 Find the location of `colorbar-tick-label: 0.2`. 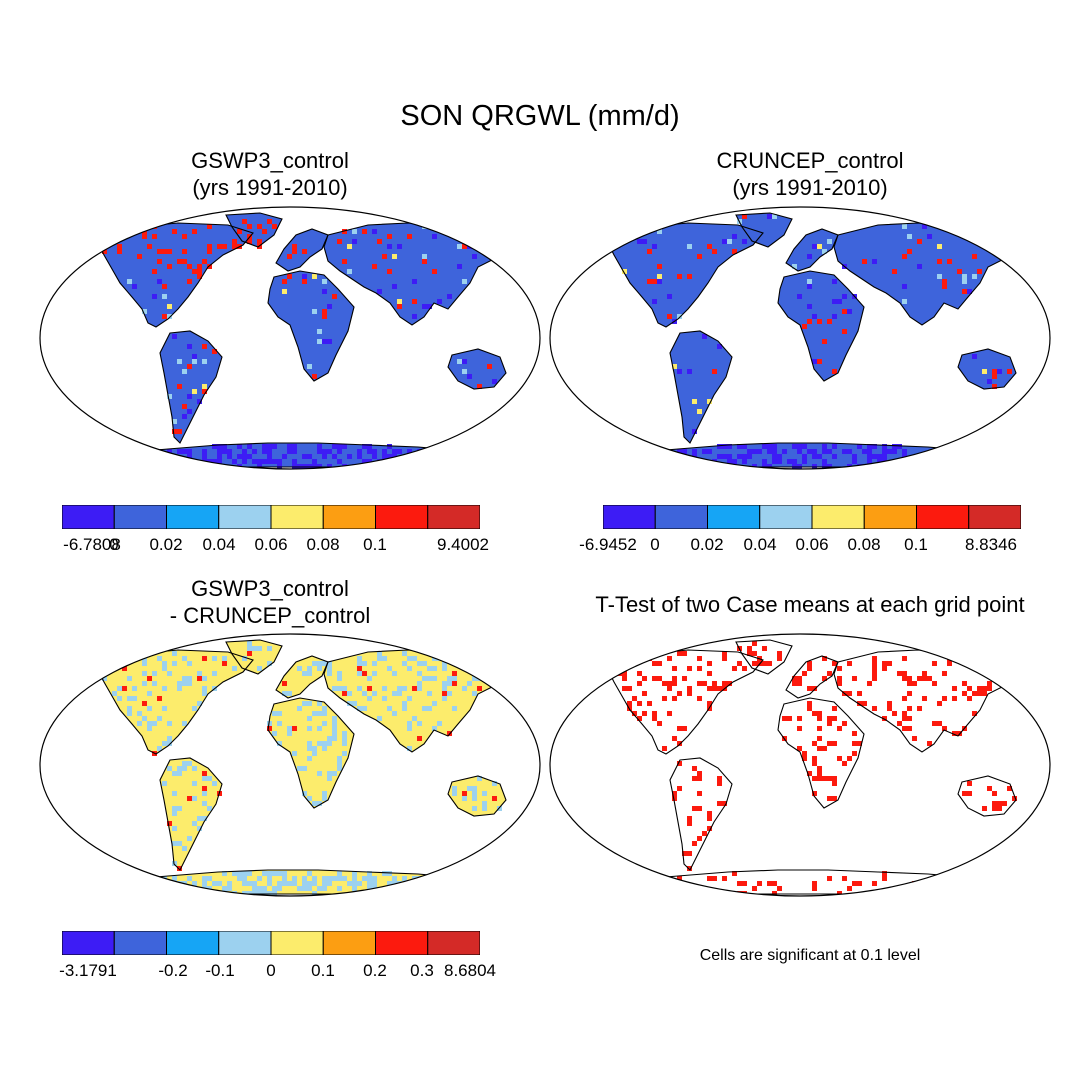

colorbar-tick-label: 0.2 is located at coordinates (375, 970).